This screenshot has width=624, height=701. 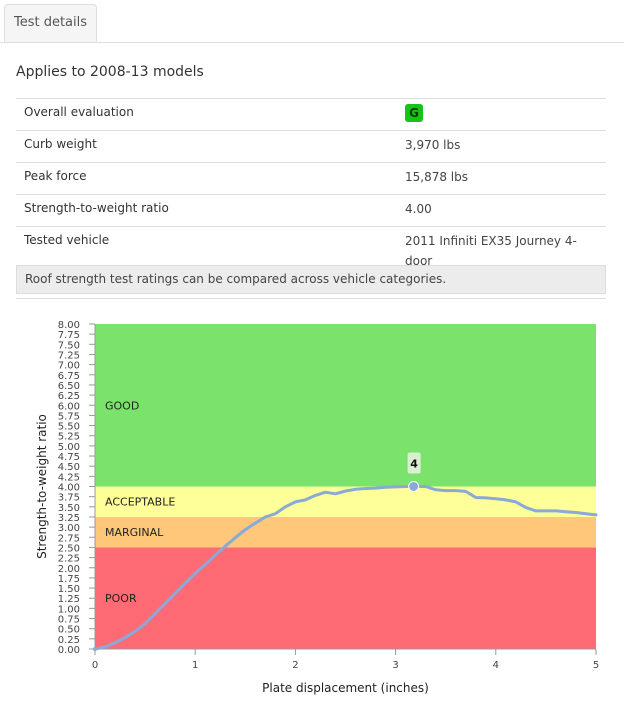 What do you see at coordinates (69, 630) in the screenshot?
I see `y-tick-label: 0.50` at bounding box center [69, 630].